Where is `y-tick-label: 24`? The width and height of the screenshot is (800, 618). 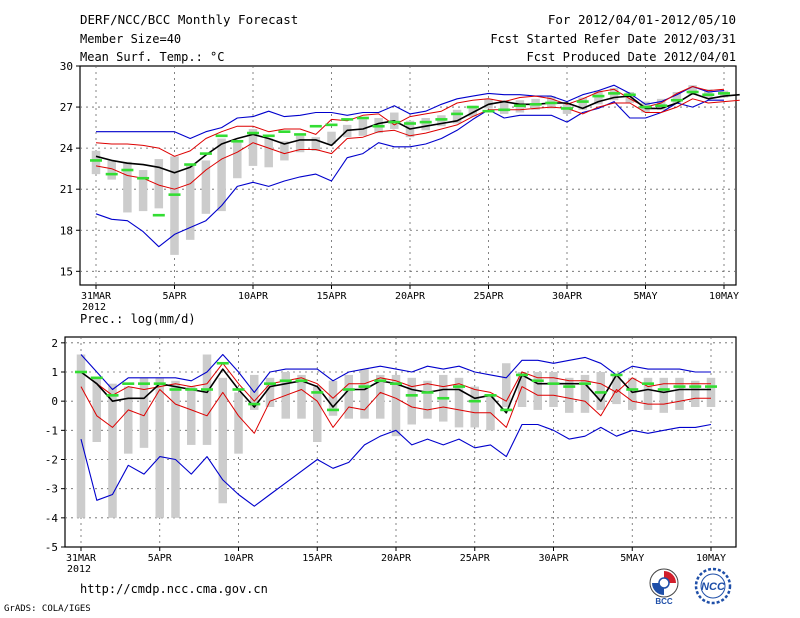
y-tick-label: 24 is located at coordinates (67, 148).